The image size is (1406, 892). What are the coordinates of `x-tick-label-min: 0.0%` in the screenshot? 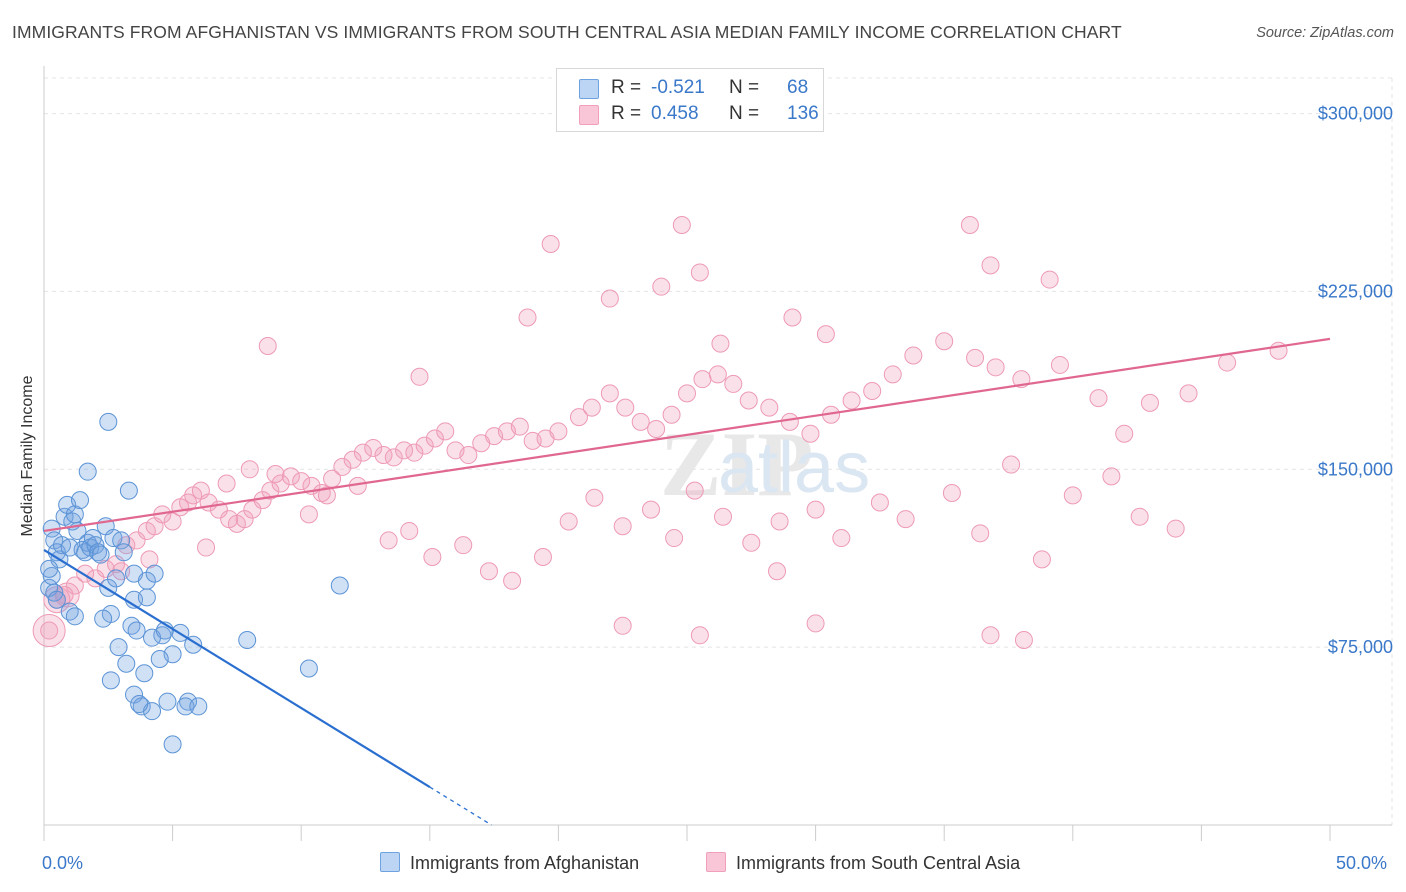 It's located at (63, 863).